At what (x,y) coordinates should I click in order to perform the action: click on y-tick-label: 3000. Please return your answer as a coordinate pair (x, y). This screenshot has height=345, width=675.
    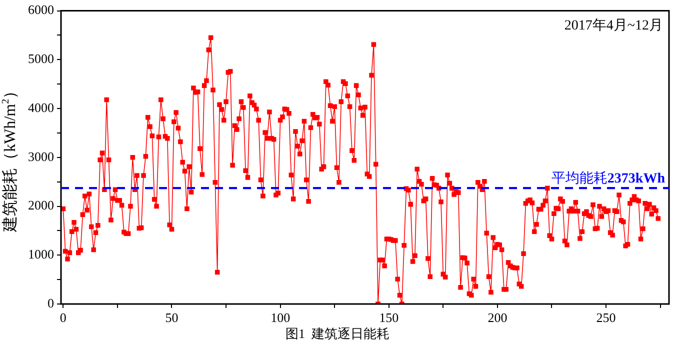
    Looking at the image, I should click on (41, 156).